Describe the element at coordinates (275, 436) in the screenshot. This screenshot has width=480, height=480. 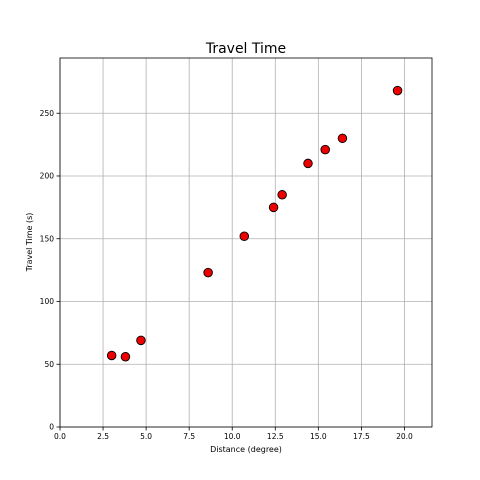
I see `x-tick-label: 12.5` at that location.